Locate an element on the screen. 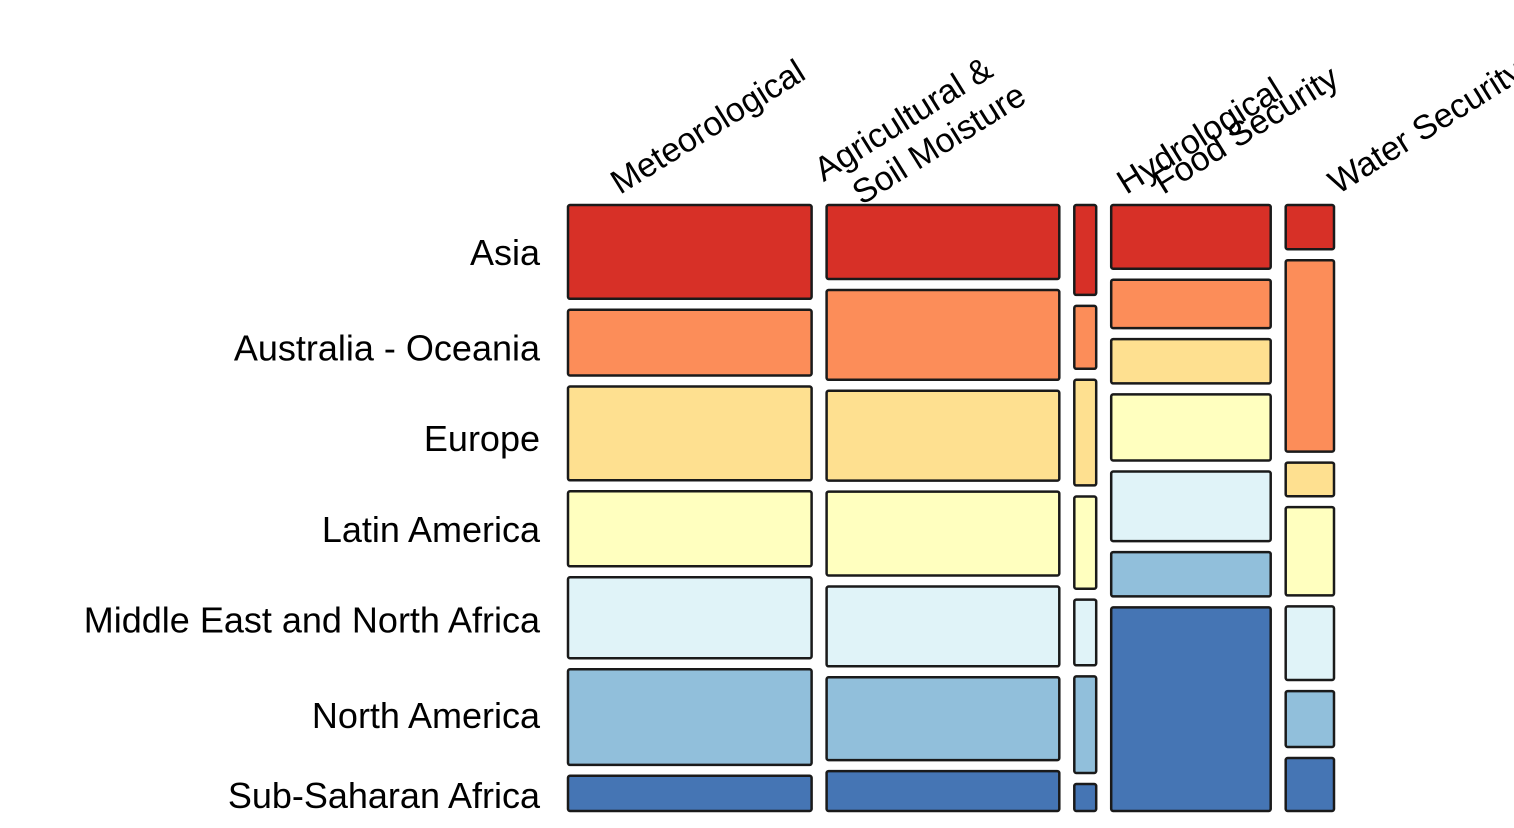  row-label-europe: Europe is located at coordinates (482, 438).